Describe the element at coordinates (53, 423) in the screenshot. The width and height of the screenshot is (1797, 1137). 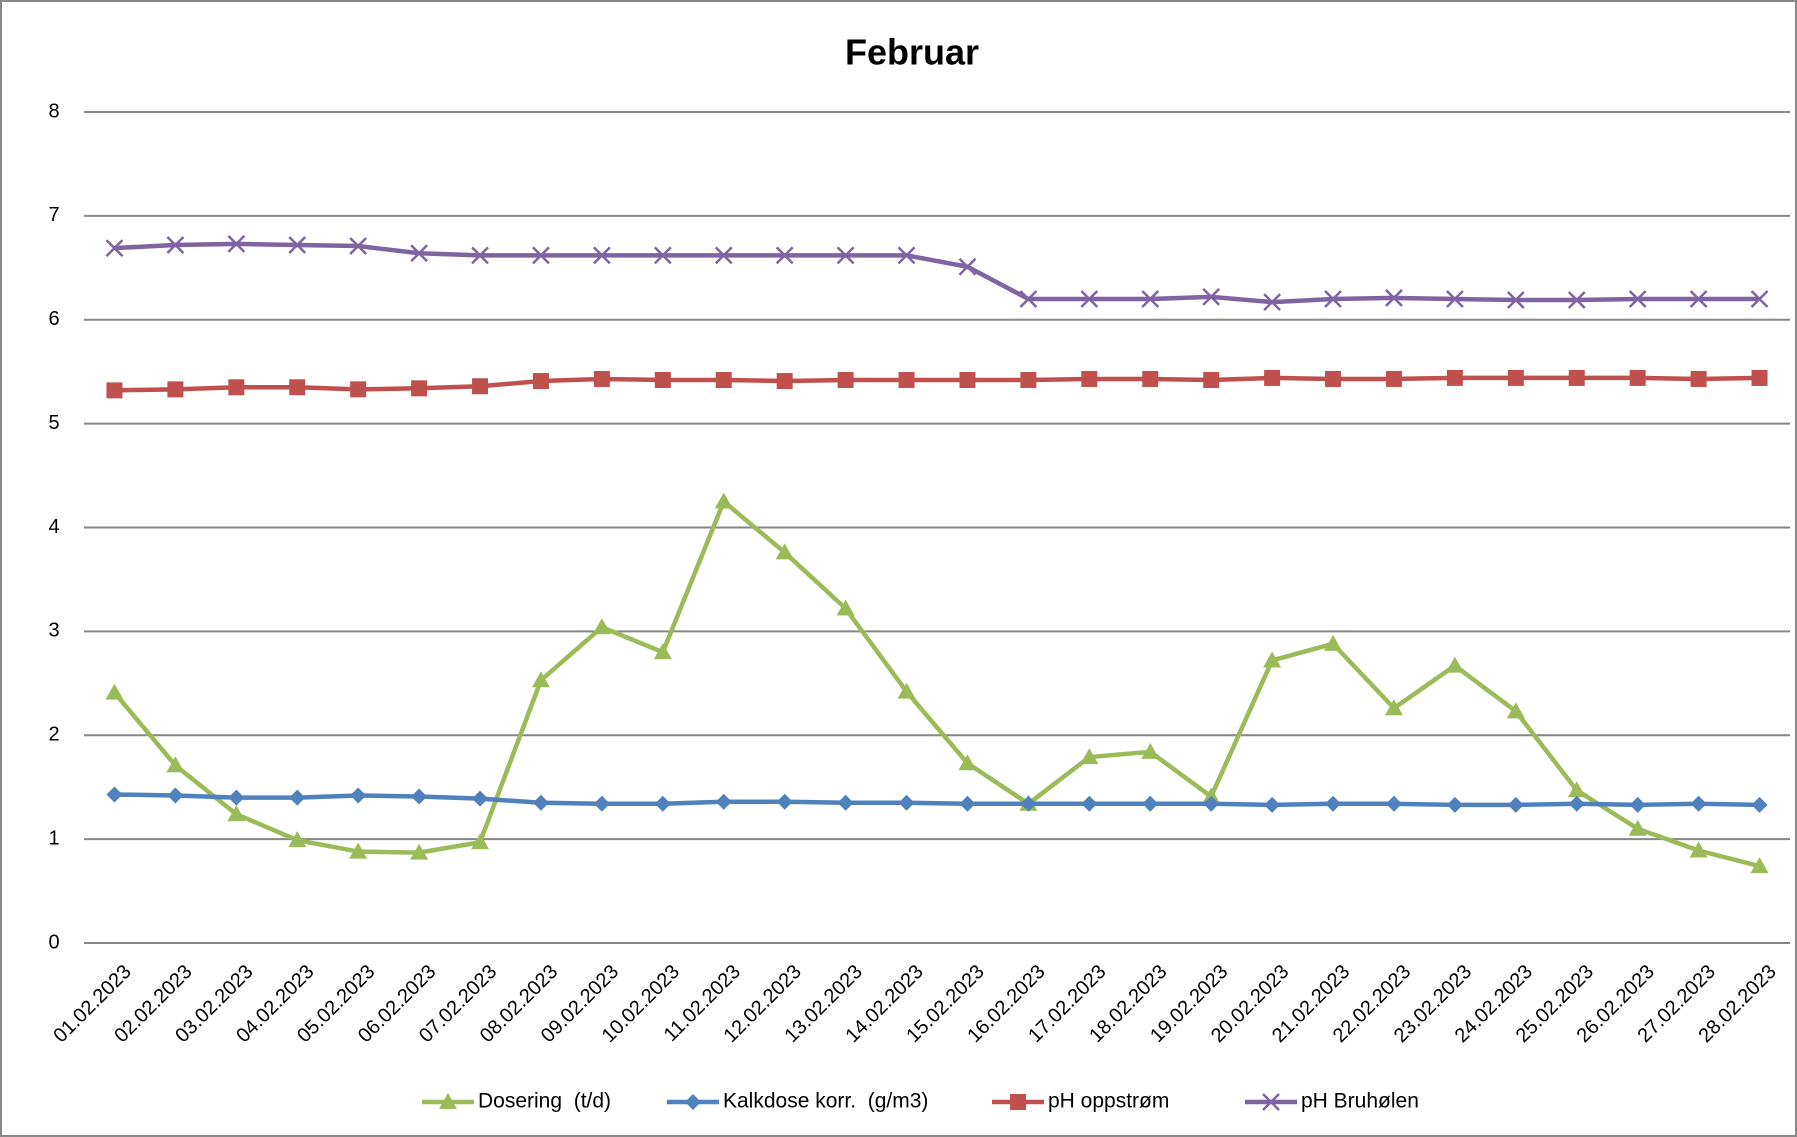
I see `y-tick-label: 5` at that location.